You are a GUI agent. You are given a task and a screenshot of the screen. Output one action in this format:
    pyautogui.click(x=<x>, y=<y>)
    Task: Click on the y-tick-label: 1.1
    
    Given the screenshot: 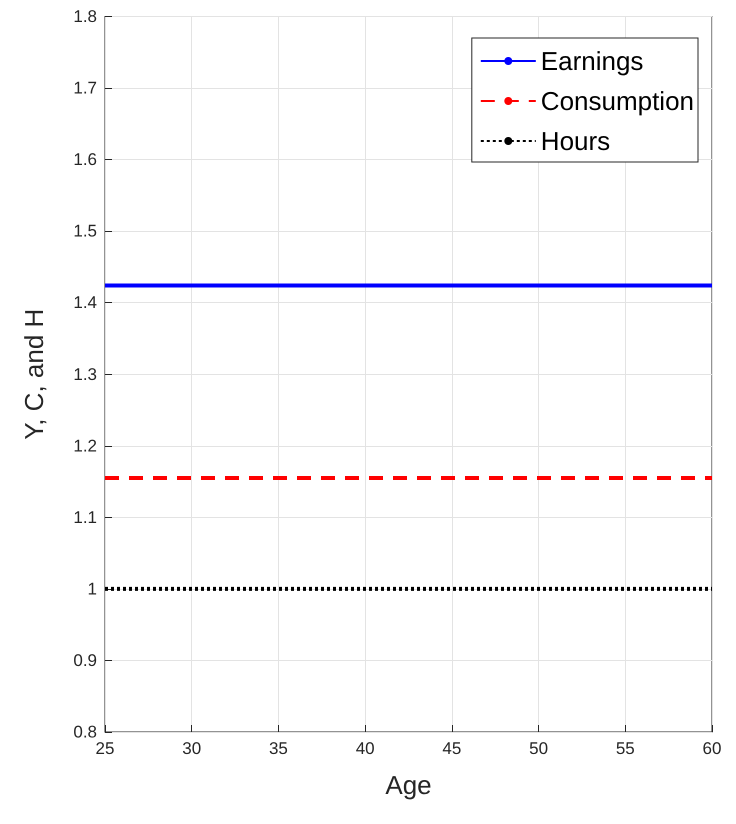 What is the action you would take?
    pyautogui.click(x=85, y=517)
    